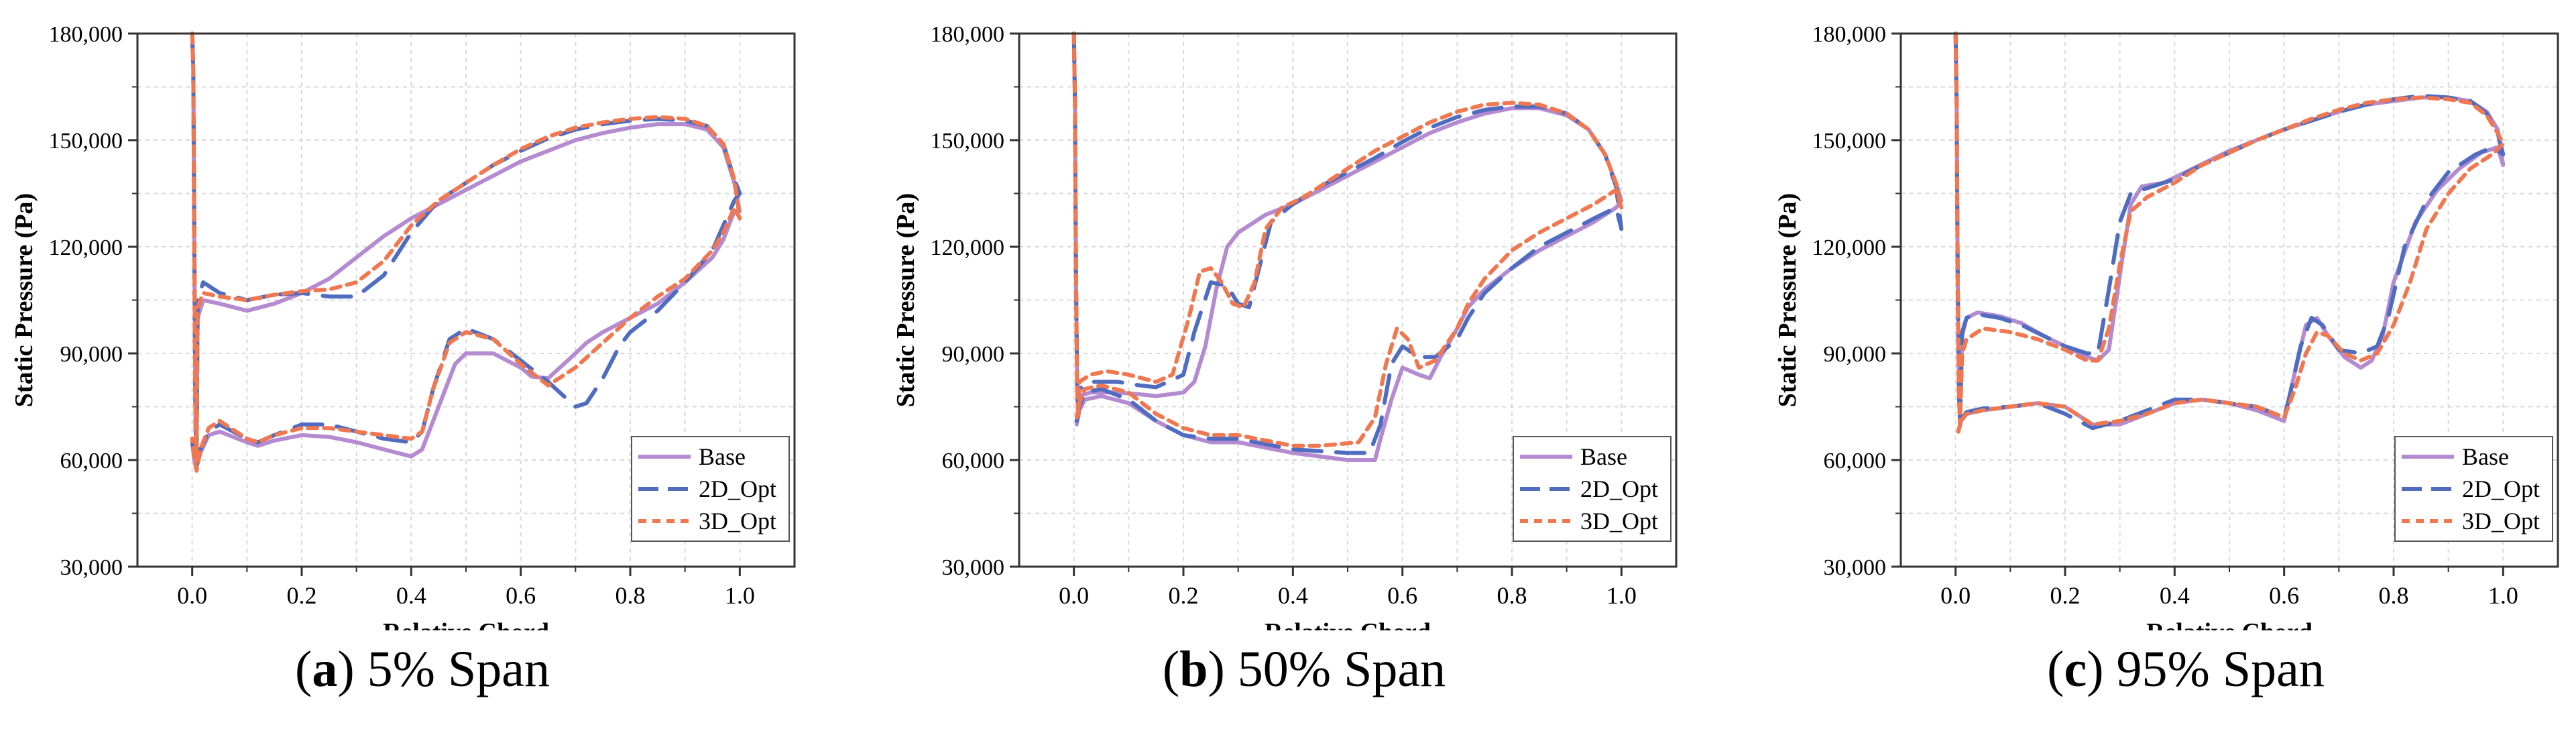 This screenshot has width=2576, height=737. I want to click on caption-text-a: 5% Span, so click(458, 669).